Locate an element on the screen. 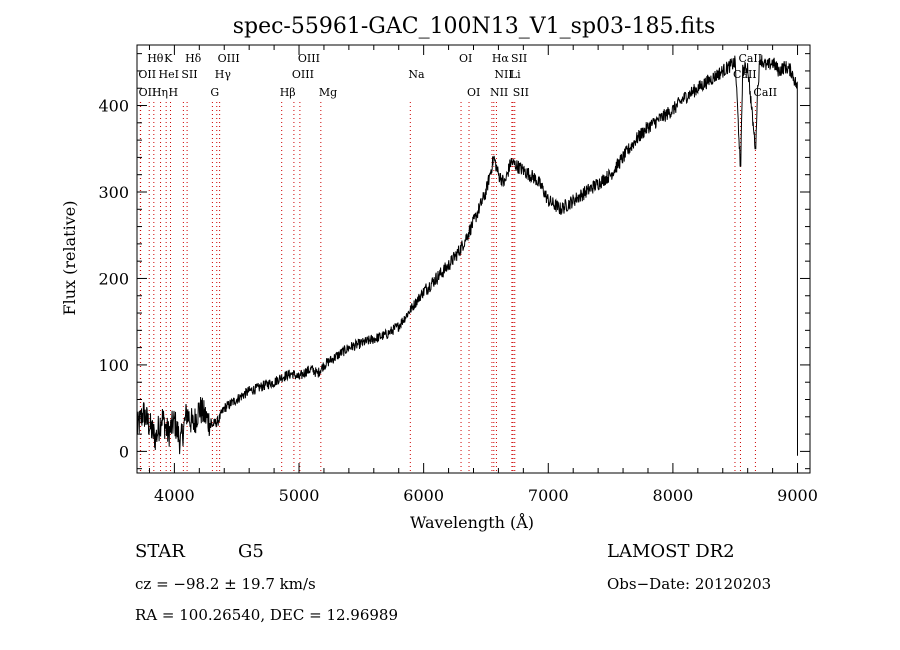 This screenshot has width=900, height=650. x-tick-label: 5000 is located at coordinates (299, 495).